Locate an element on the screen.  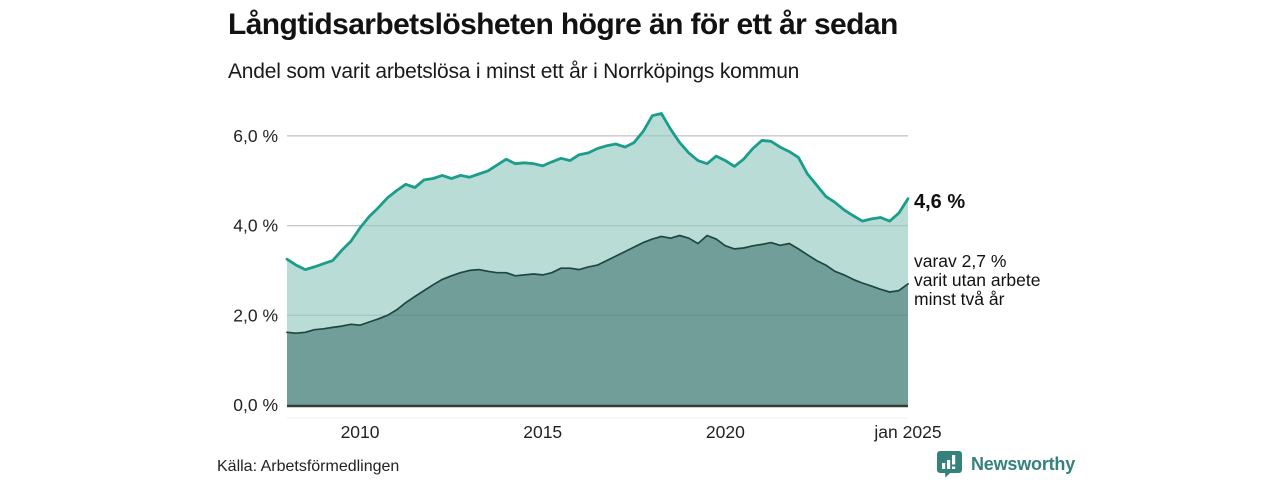
y-axis-labels: 0,0 % 2,0 % 4,0 % 6,0 % is located at coordinates (255, 270).